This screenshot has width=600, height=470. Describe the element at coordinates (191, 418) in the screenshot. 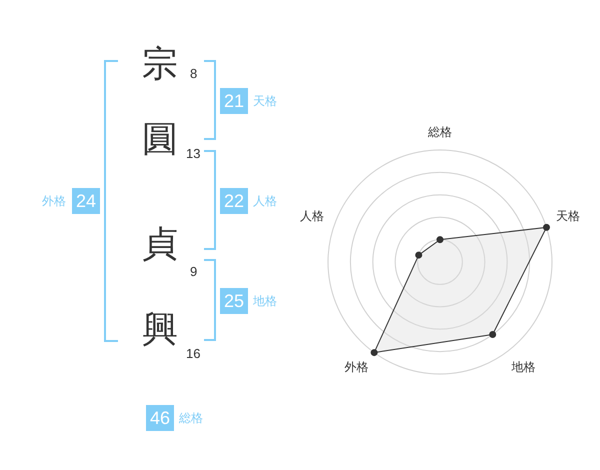

I see `category-label: 総格` at that location.